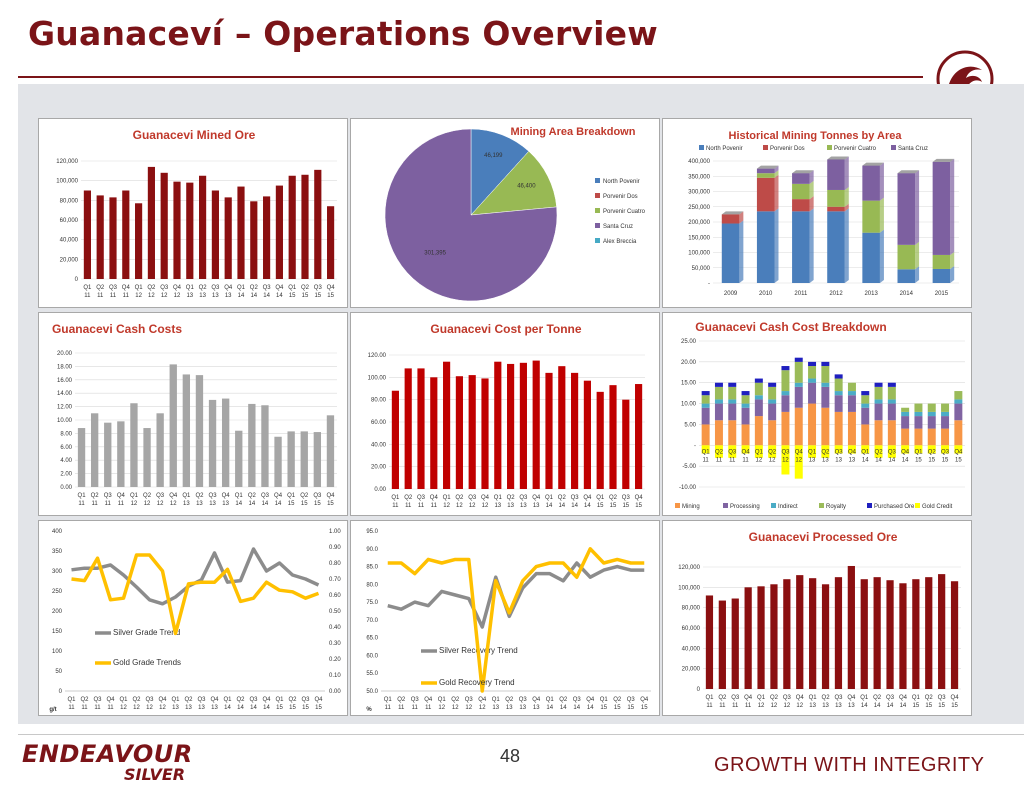 The width and height of the screenshot is (1024, 788). What do you see at coordinates (505, 329) in the screenshot?
I see `chart-title: Guanacevi Cost per Tonne` at bounding box center [505, 329].